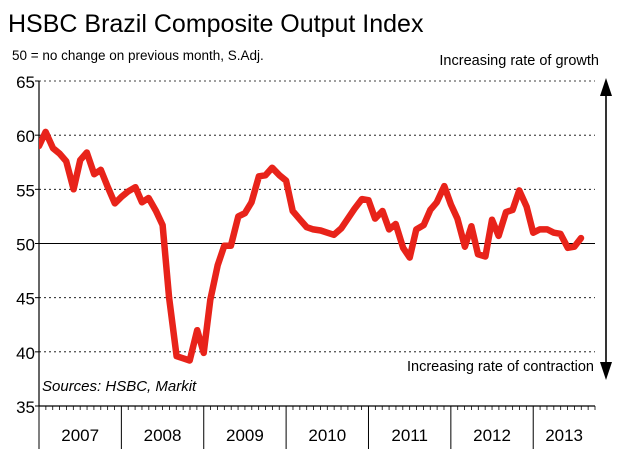 The width and height of the screenshot is (624, 454). What do you see at coordinates (606, 87) in the screenshot?
I see `arrow-up-icon` at bounding box center [606, 87].